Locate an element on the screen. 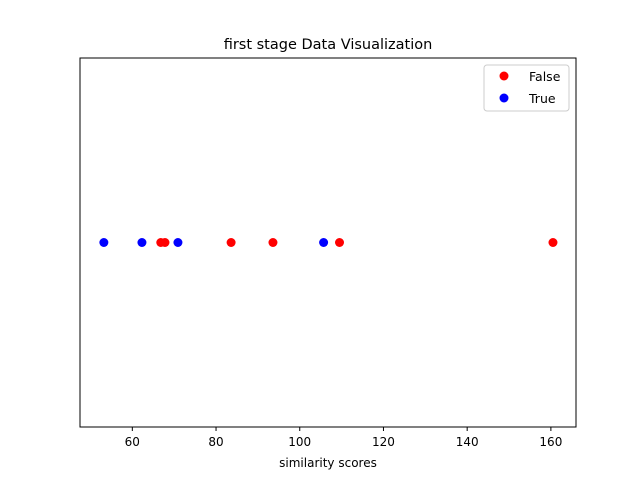  chart-title: first stage Data Visualization is located at coordinates (328, 45).